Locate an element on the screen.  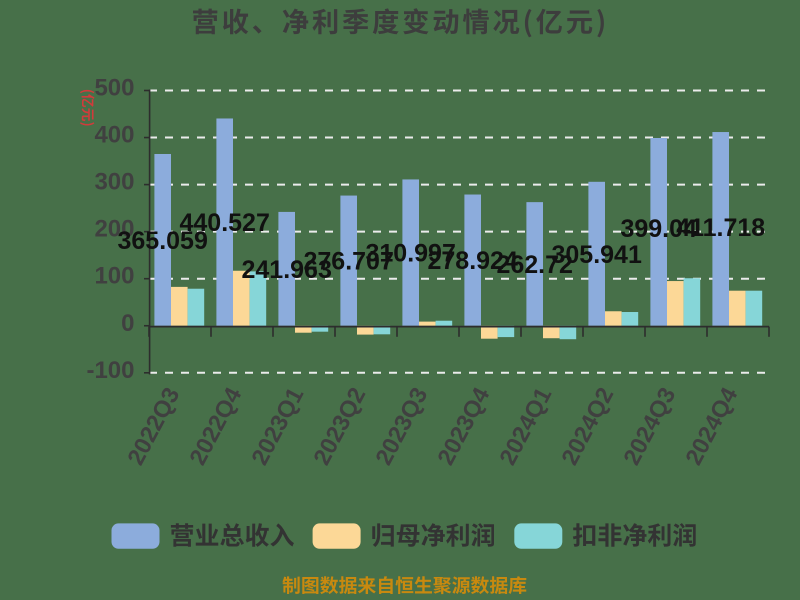
svg-text: 400 is located at coordinates (114, 135).